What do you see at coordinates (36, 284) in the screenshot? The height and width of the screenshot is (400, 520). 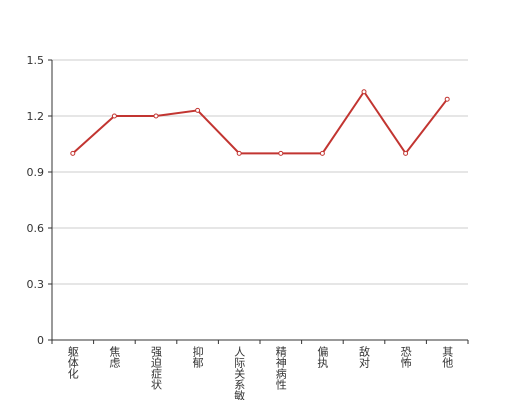 I see `y-tick-label: 0.3` at bounding box center [36, 284].